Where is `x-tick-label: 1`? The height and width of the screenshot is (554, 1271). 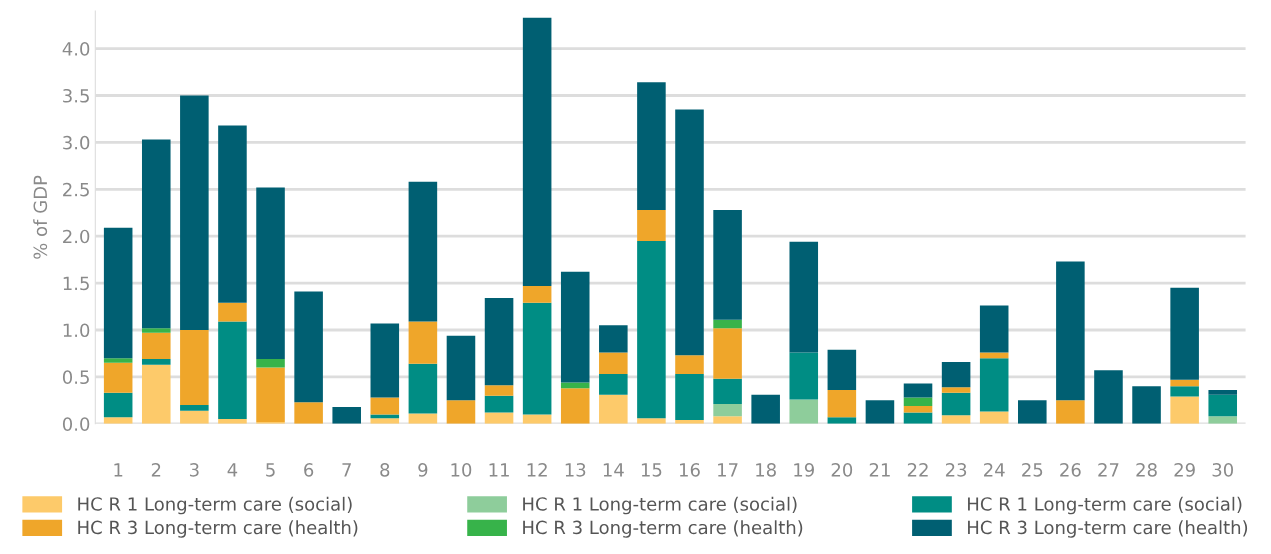
x-tick-label: 1 is located at coordinates (118, 470).